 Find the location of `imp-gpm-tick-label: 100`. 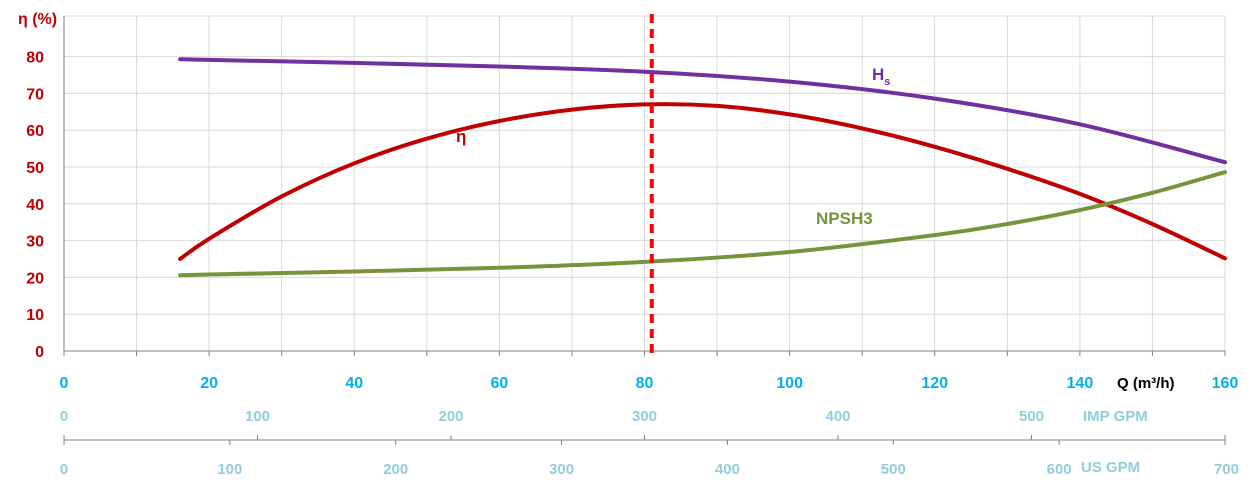

imp-gpm-tick-label: 100 is located at coordinates (257, 416).